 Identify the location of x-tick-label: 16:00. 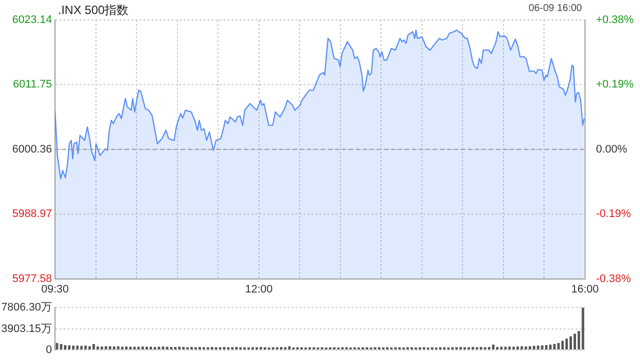
(585, 289).